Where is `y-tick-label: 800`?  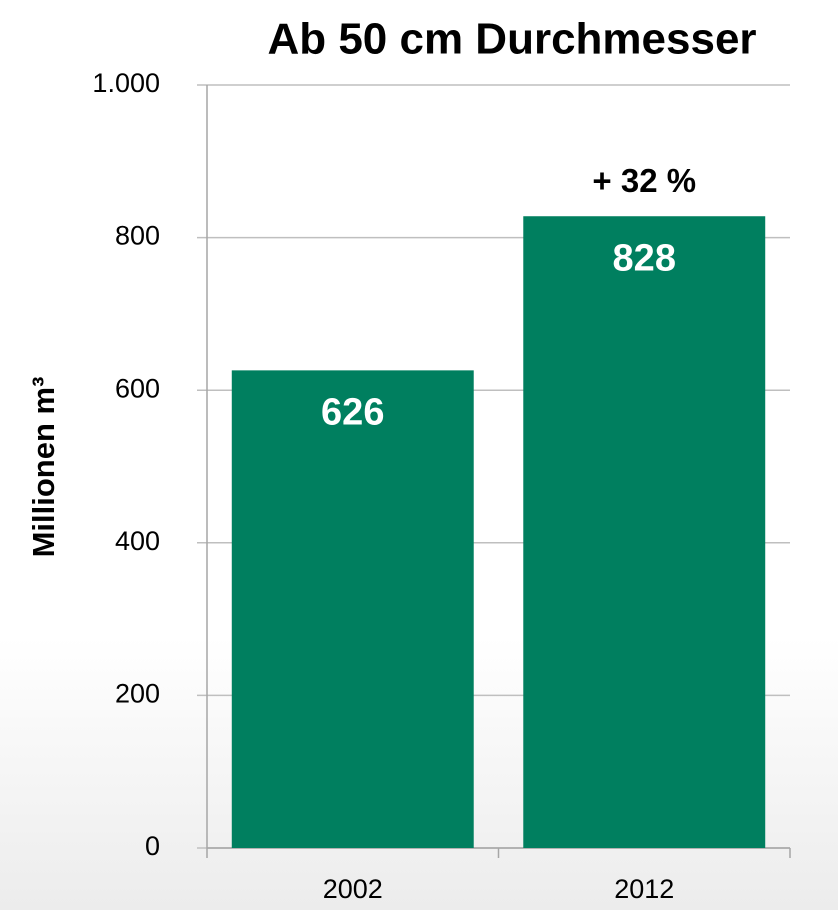 y-tick-label: 800 is located at coordinates (137, 236).